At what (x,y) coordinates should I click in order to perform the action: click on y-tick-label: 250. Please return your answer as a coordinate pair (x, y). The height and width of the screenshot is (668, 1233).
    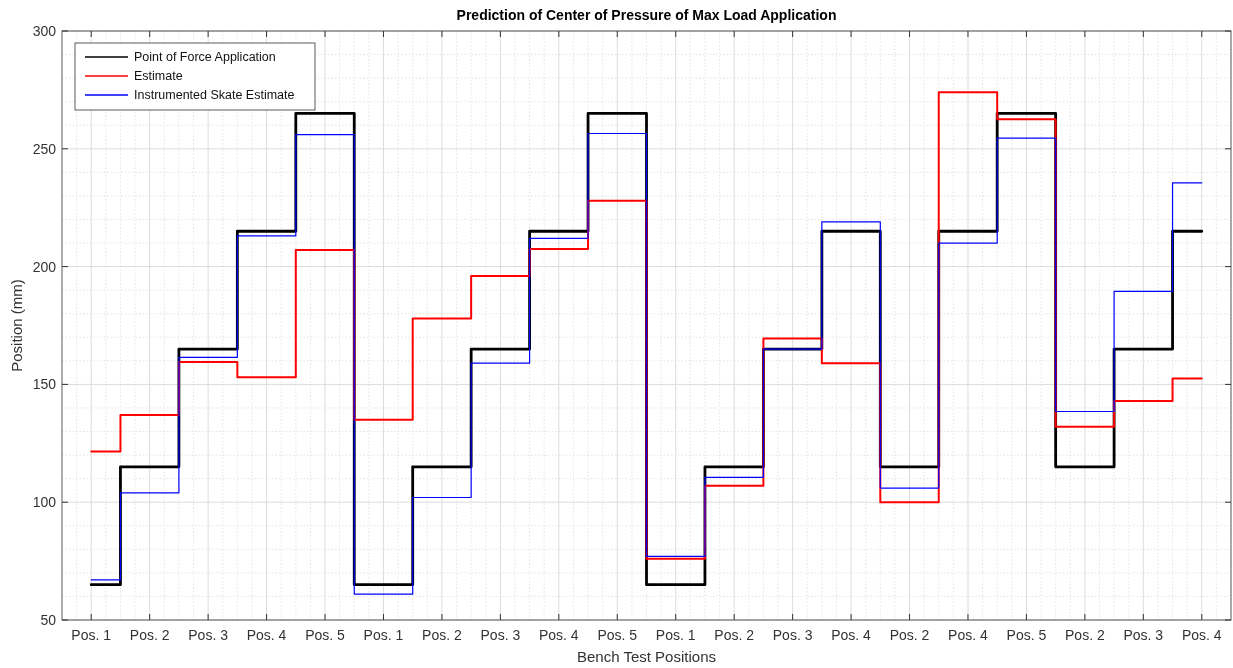
    Looking at the image, I should click on (44, 148).